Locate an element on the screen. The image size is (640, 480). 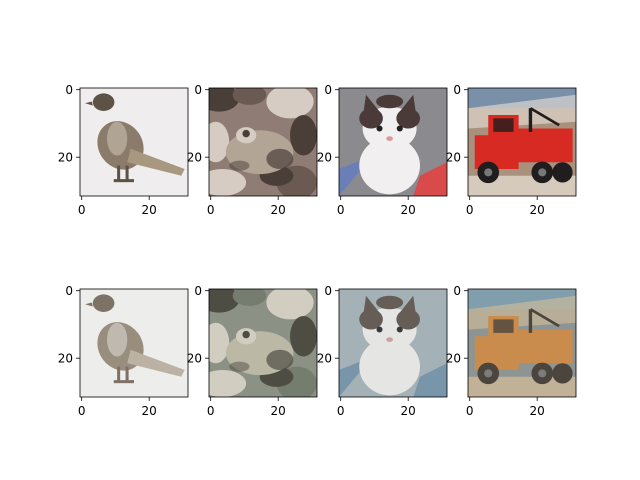
image-panel-reconstruction-frog: 0 20 0 20 is located at coordinates (252, 351).